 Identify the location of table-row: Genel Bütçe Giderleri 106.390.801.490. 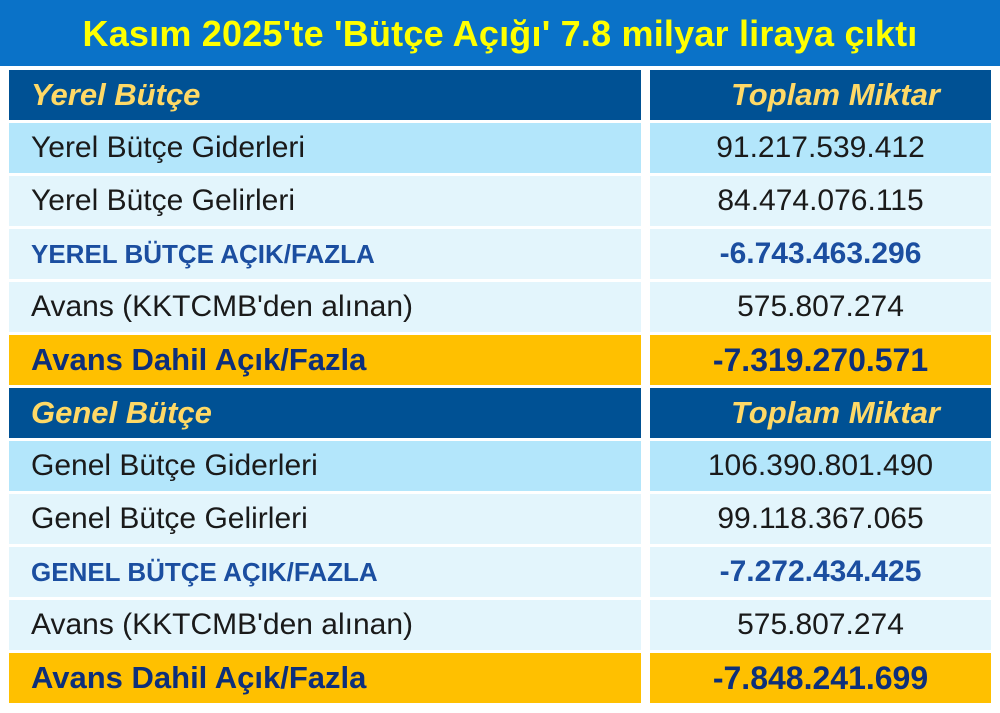
(500, 466).